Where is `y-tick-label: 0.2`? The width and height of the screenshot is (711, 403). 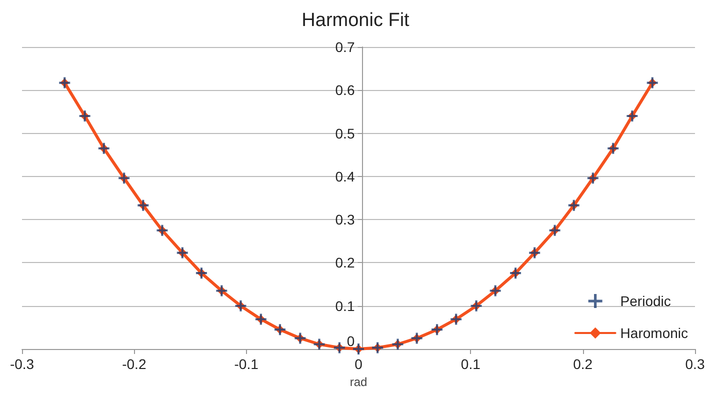 y-tick-label: 0.2 is located at coordinates (345, 262).